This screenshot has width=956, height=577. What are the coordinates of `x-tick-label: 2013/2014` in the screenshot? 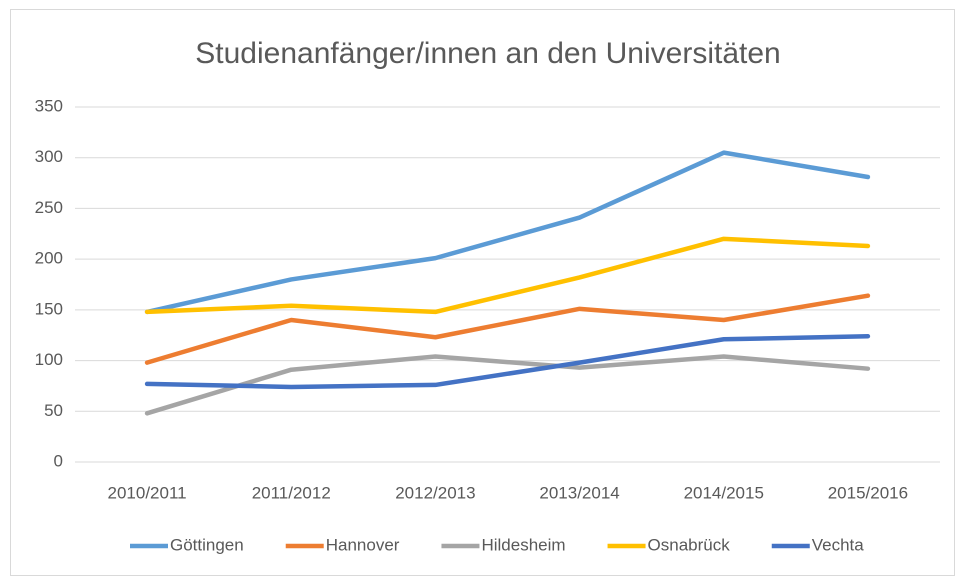 It's located at (579, 492).